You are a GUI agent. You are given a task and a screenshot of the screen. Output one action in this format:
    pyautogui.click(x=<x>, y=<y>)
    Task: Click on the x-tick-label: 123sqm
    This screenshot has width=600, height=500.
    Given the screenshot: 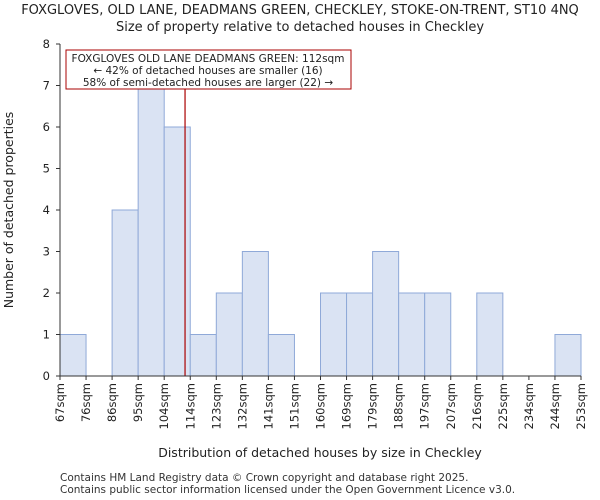 What is the action you would take?
    pyautogui.click(x=216, y=406)
    